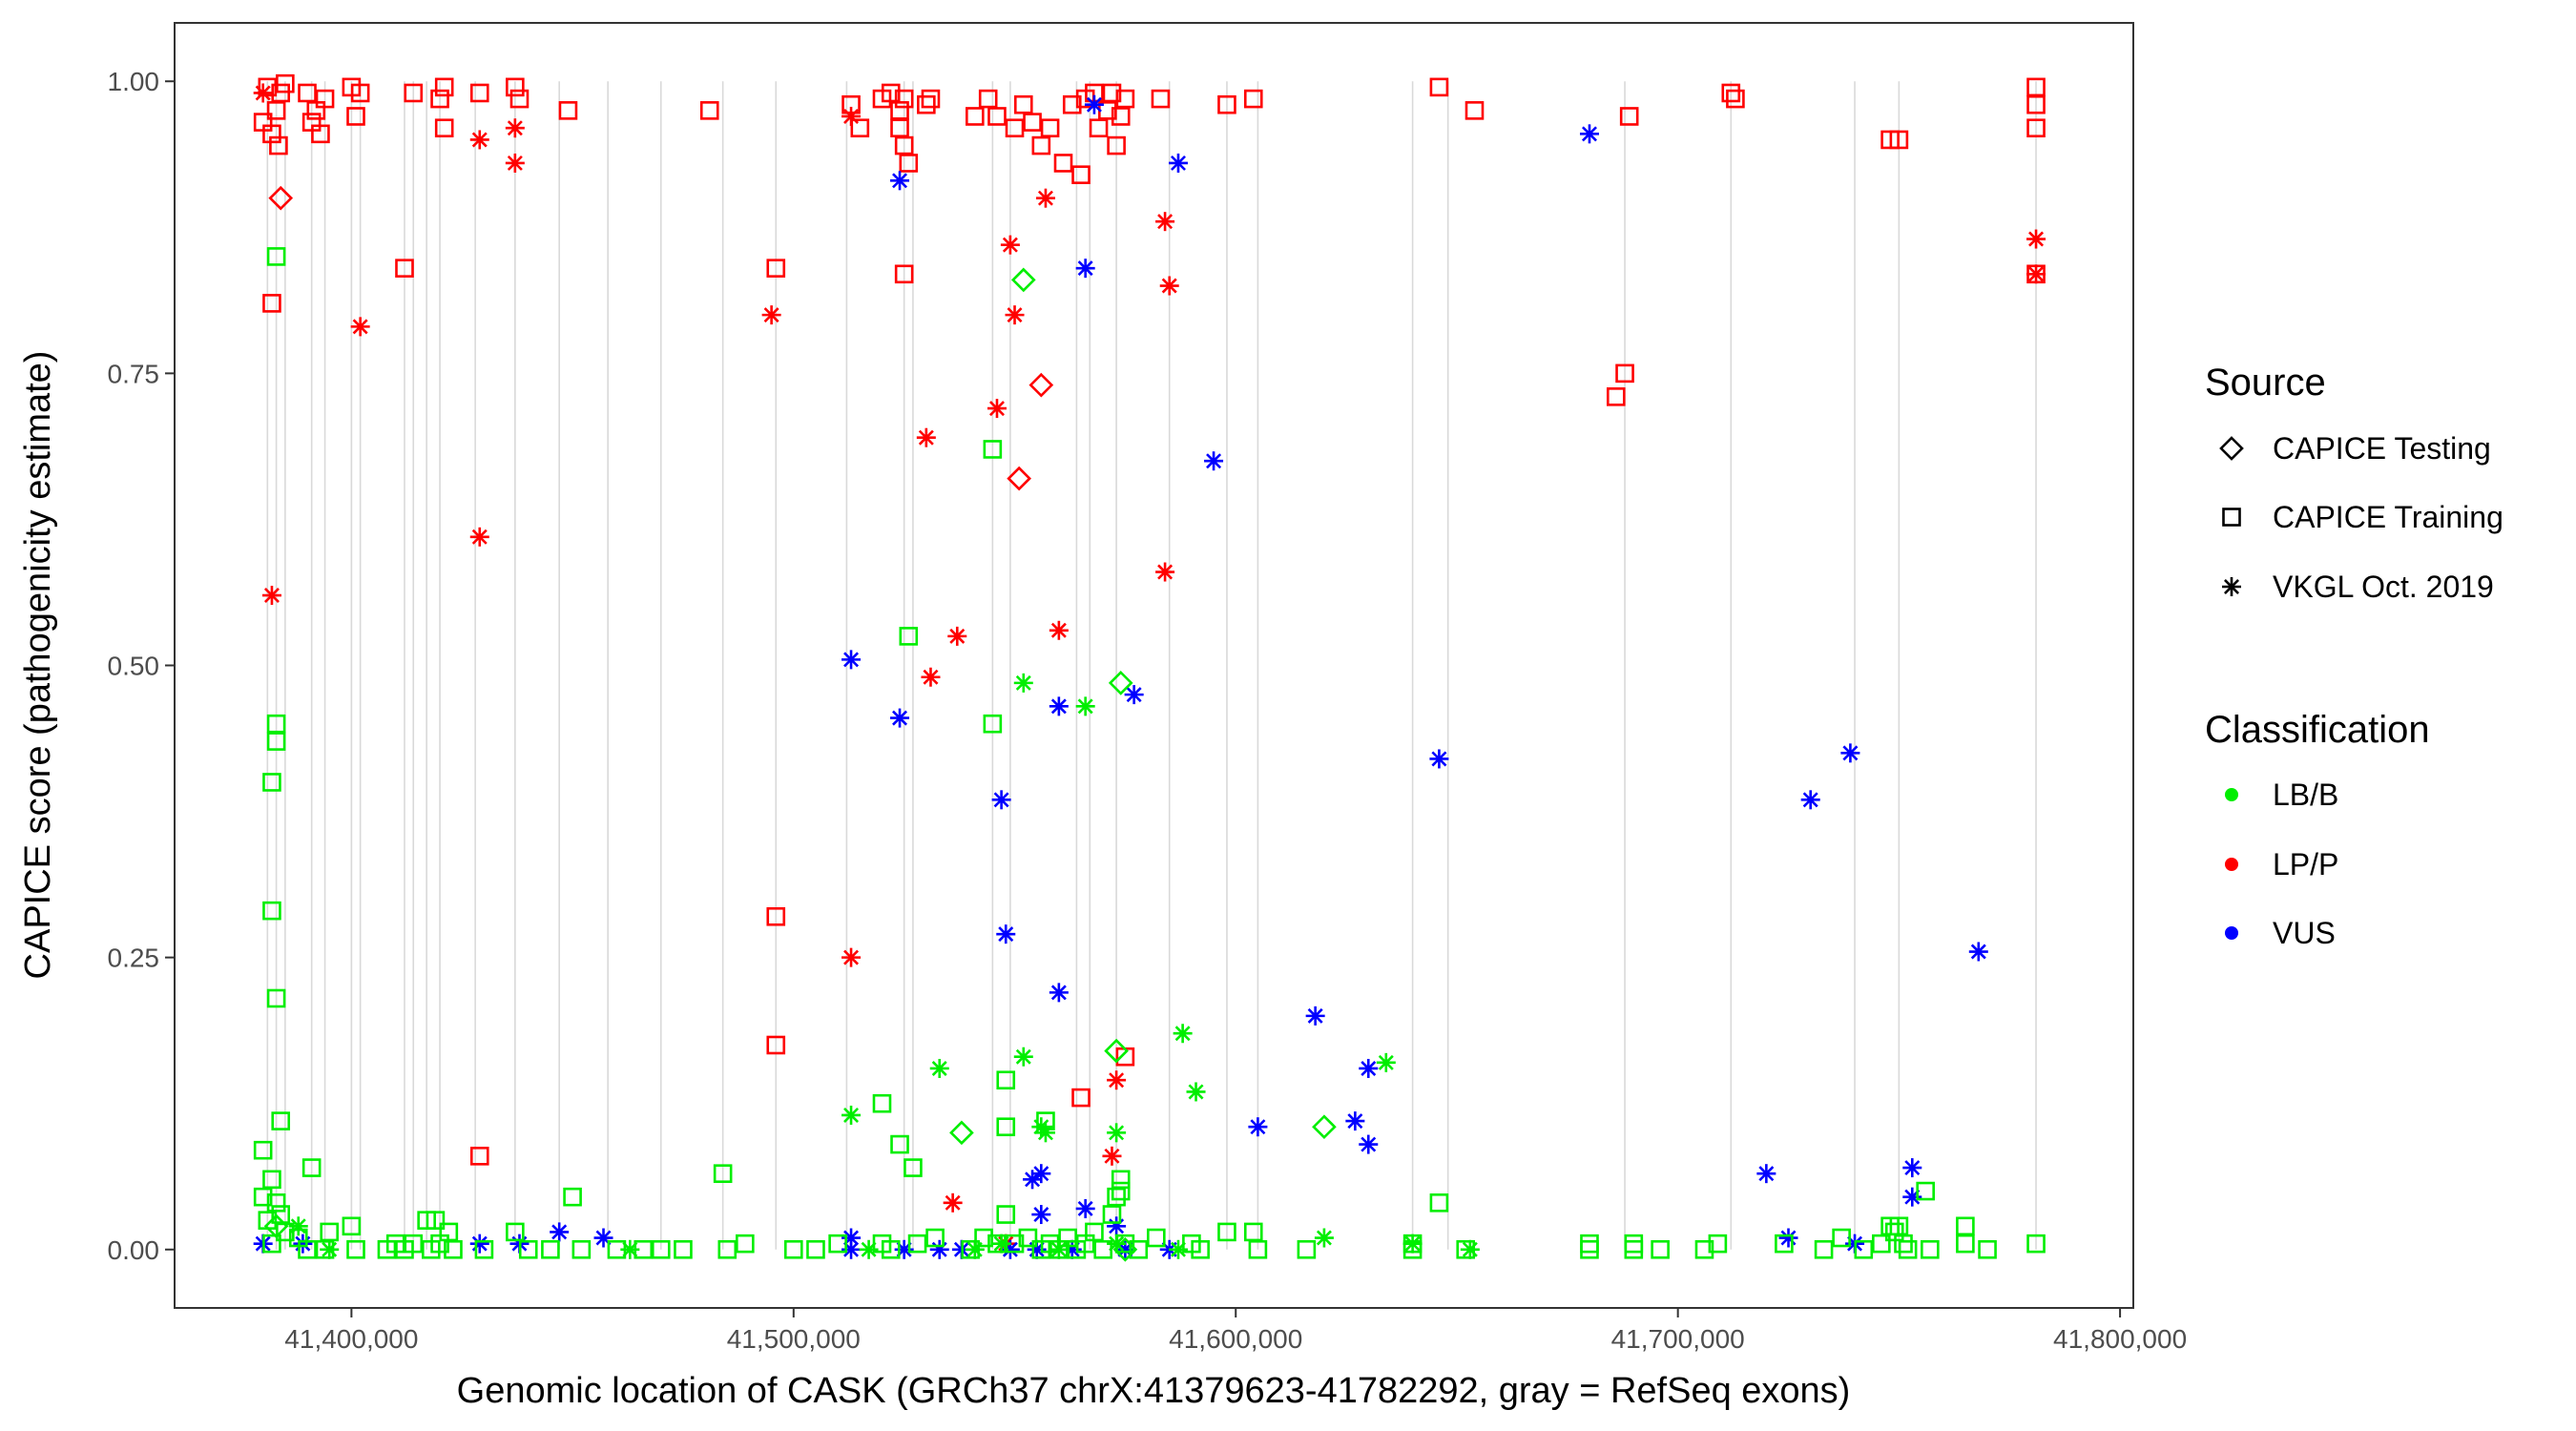 The width and height of the screenshot is (2576, 1431). Describe the element at coordinates (351, 1339) in the screenshot. I see `x-tick-label: 41,400,000` at that location.